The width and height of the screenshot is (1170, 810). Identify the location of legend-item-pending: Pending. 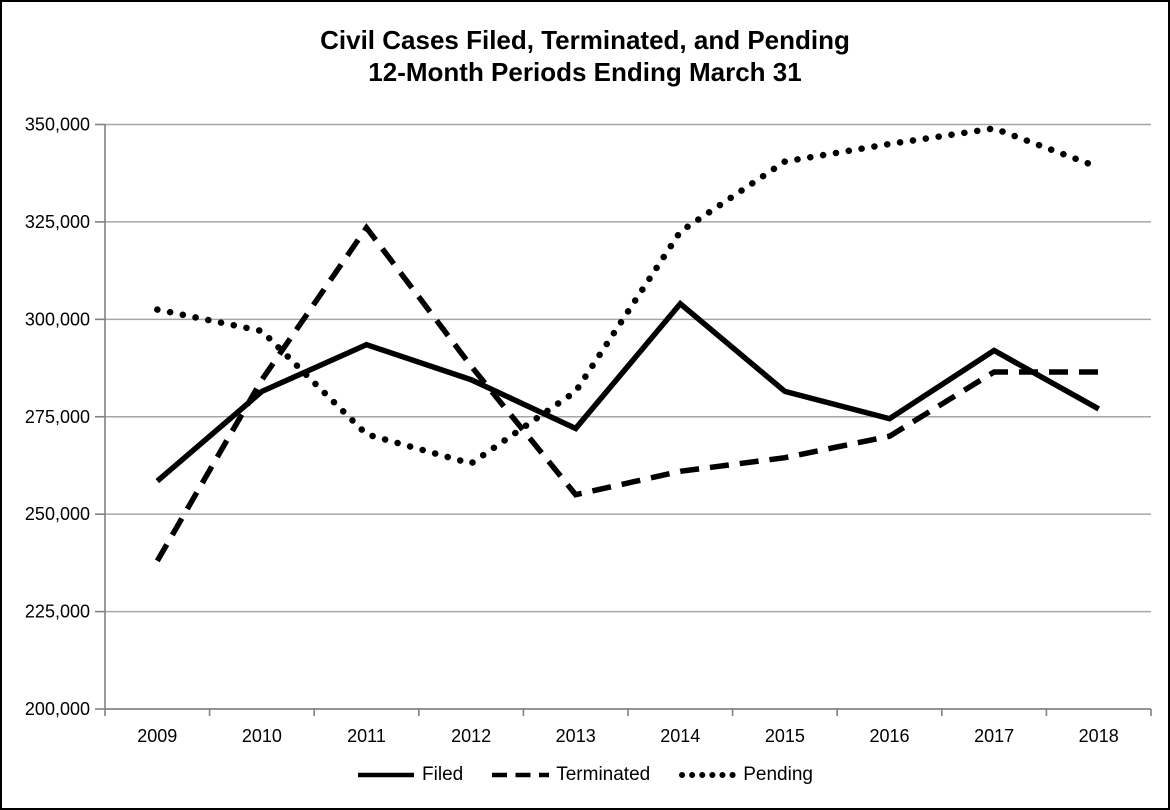
(745, 775).